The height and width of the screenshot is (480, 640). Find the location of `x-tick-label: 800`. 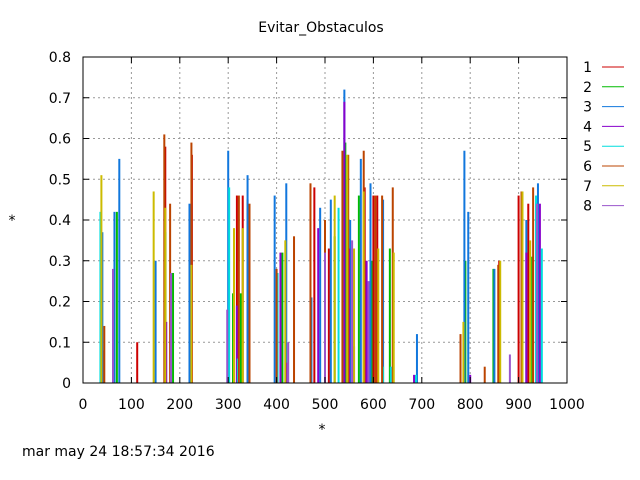

x-tick-label: 800 is located at coordinates (470, 405).